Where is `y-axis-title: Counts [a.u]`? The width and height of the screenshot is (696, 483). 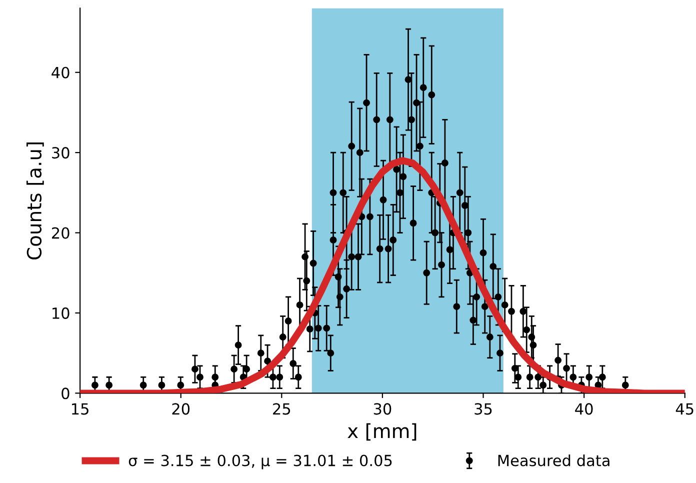
y-axis-title: Counts [a.u] is located at coordinates (35, 201).